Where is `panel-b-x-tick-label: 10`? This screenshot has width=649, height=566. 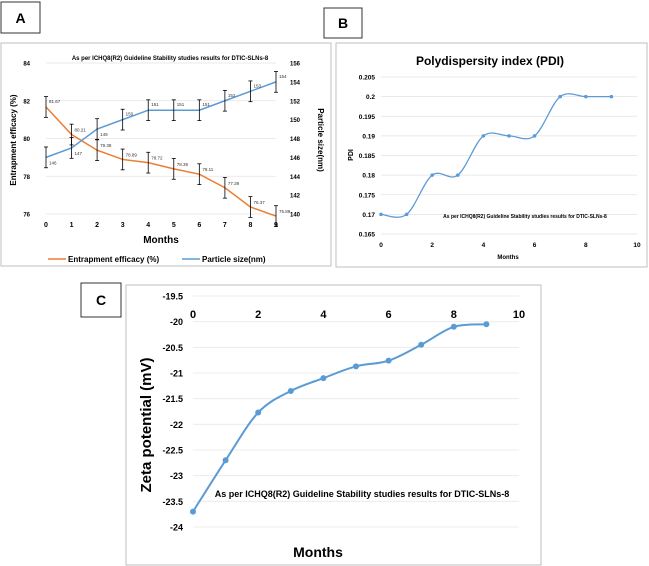 panel-b-x-tick-label: 10 is located at coordinates (637, 245).